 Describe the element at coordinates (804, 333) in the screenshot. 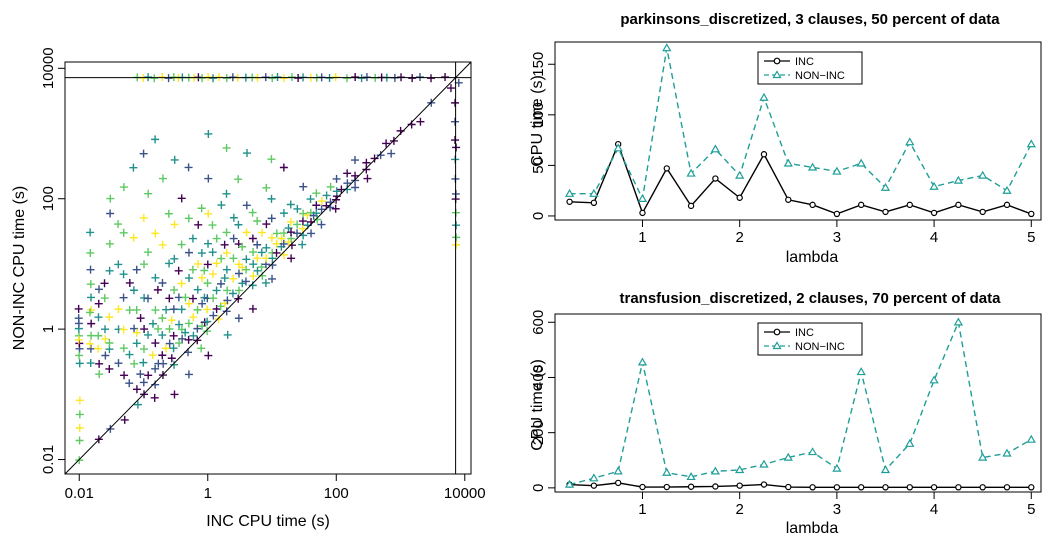

I see `bottom-legend-inc-label: INC` at that location.